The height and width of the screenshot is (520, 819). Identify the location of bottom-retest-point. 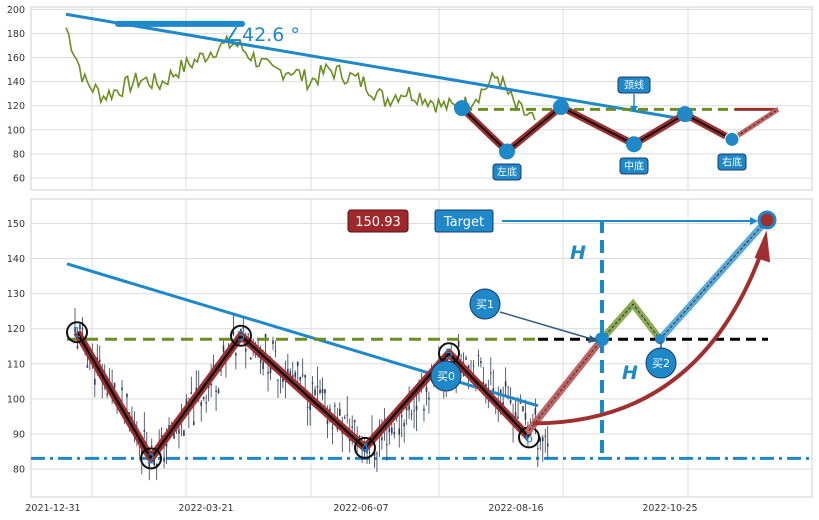
(660, 339).